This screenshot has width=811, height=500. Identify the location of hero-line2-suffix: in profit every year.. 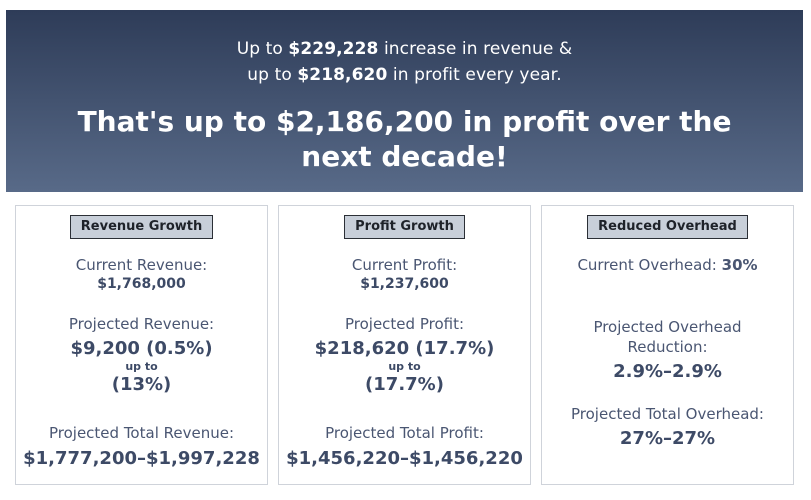
(474, 75).